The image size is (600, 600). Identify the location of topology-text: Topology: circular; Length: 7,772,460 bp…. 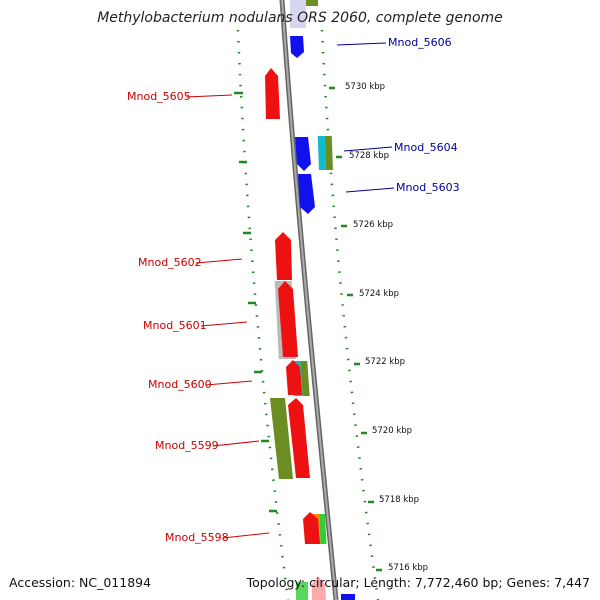
(418, 582).